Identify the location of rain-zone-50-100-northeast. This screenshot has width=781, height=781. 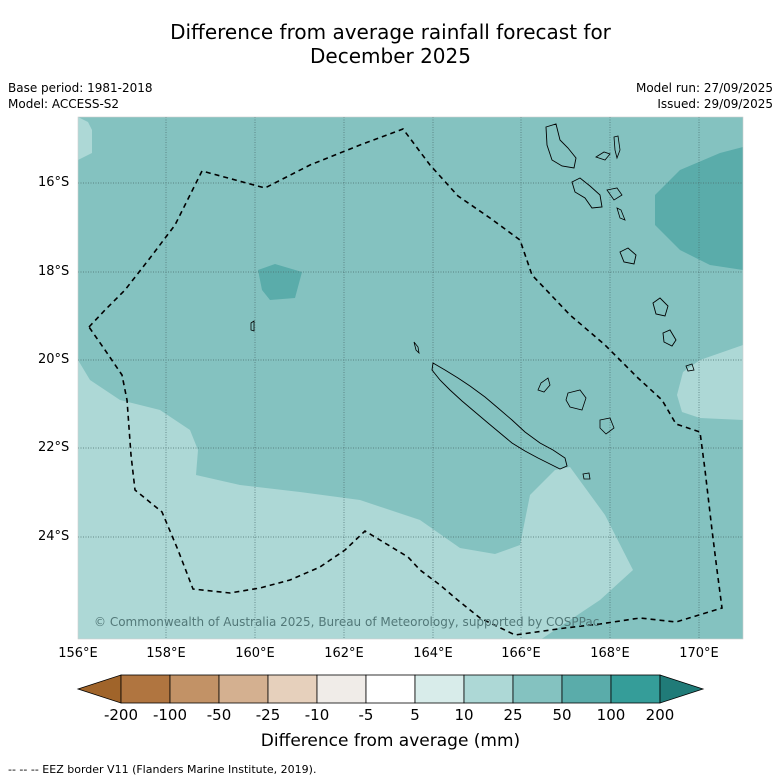
(699, 208).